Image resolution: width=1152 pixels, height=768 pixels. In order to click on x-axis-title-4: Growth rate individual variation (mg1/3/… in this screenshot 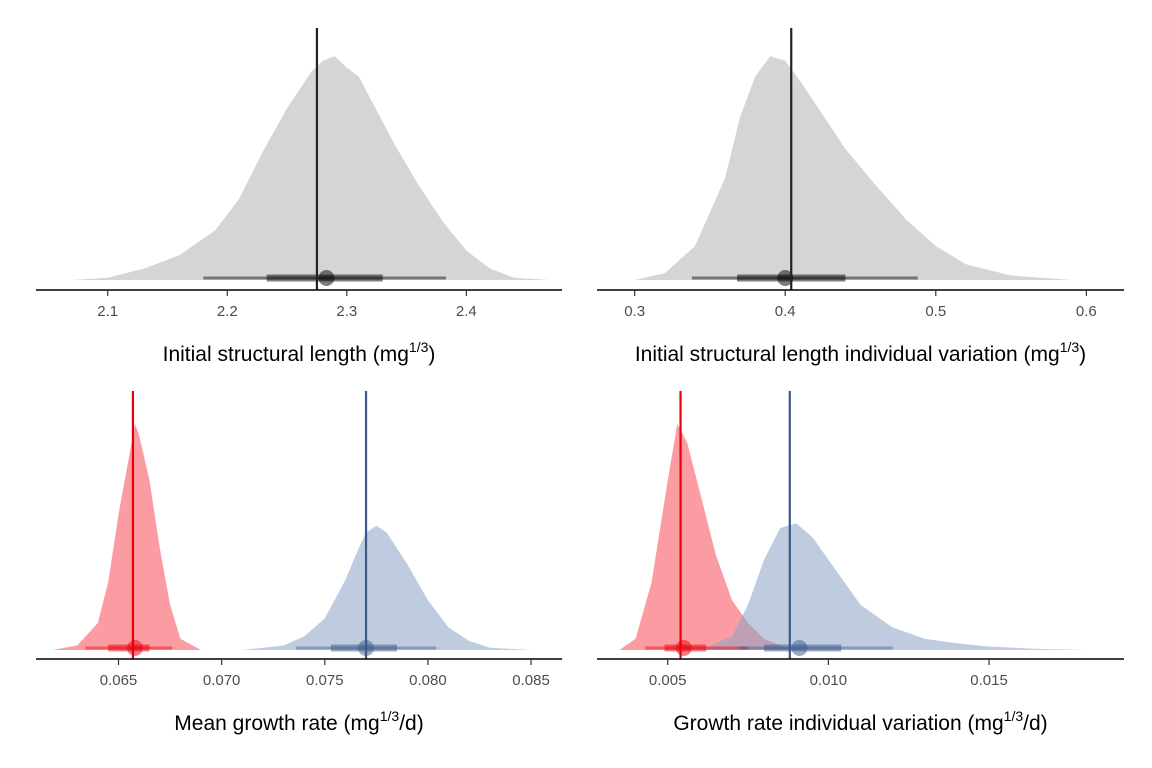, I will do `click(860, 721)`.